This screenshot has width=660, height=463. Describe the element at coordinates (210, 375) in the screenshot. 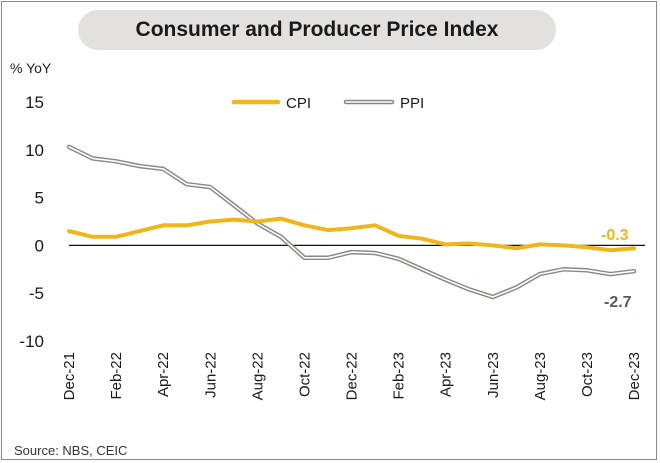

I see `x-tick-label: Jun-22` at that location.